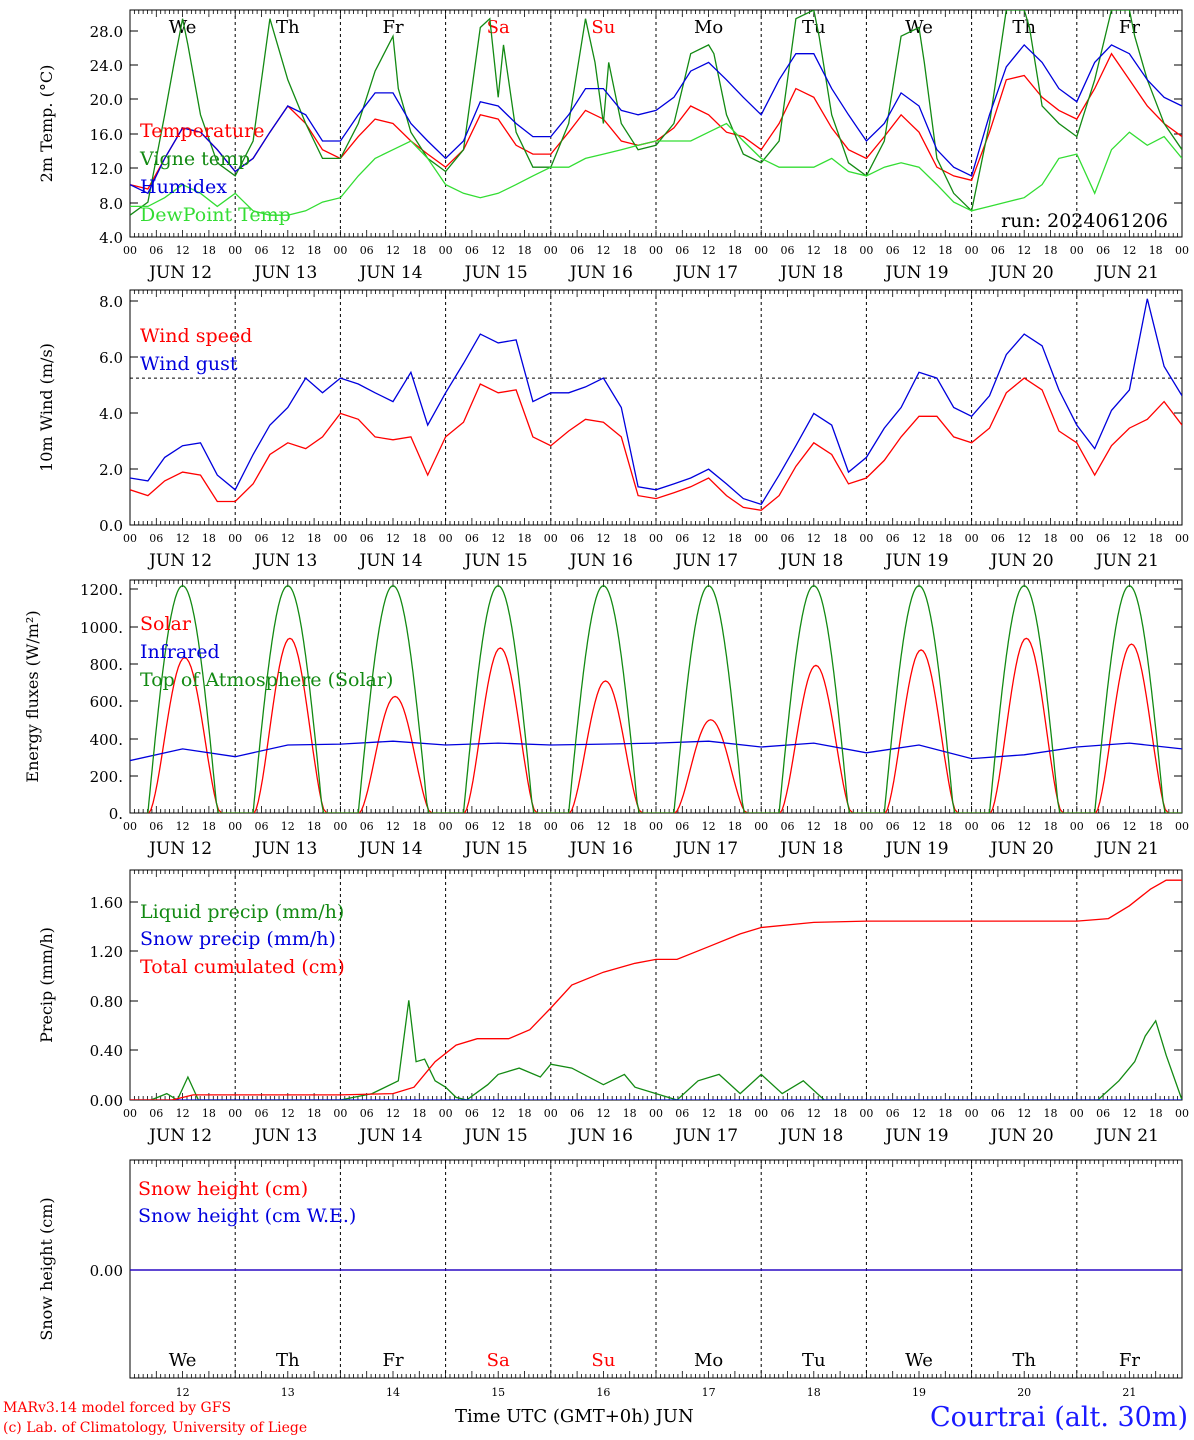 This screenshot has height=1440, width=1194. What do you see at coordinates (194, 159) in the screenshot?
I see `legend-entry: Vigne temp` at bounding box center [194, 159].